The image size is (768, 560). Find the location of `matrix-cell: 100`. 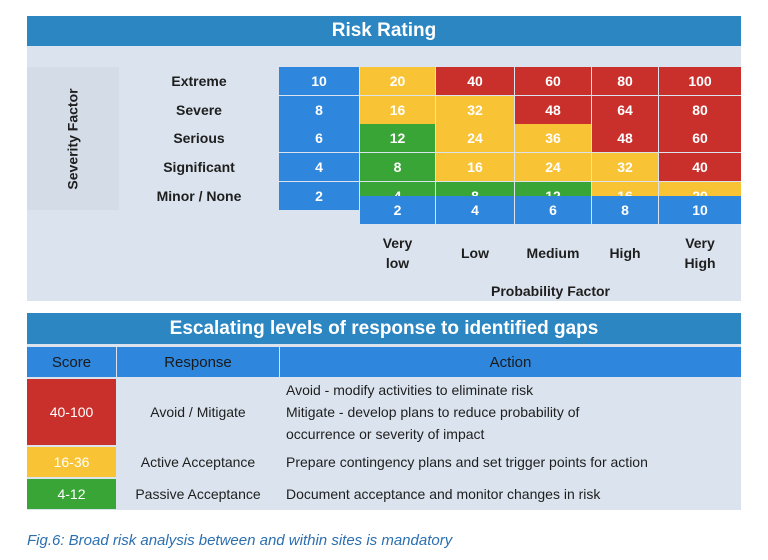

matrix-cell: 100 is located at coordinates (700, 81).